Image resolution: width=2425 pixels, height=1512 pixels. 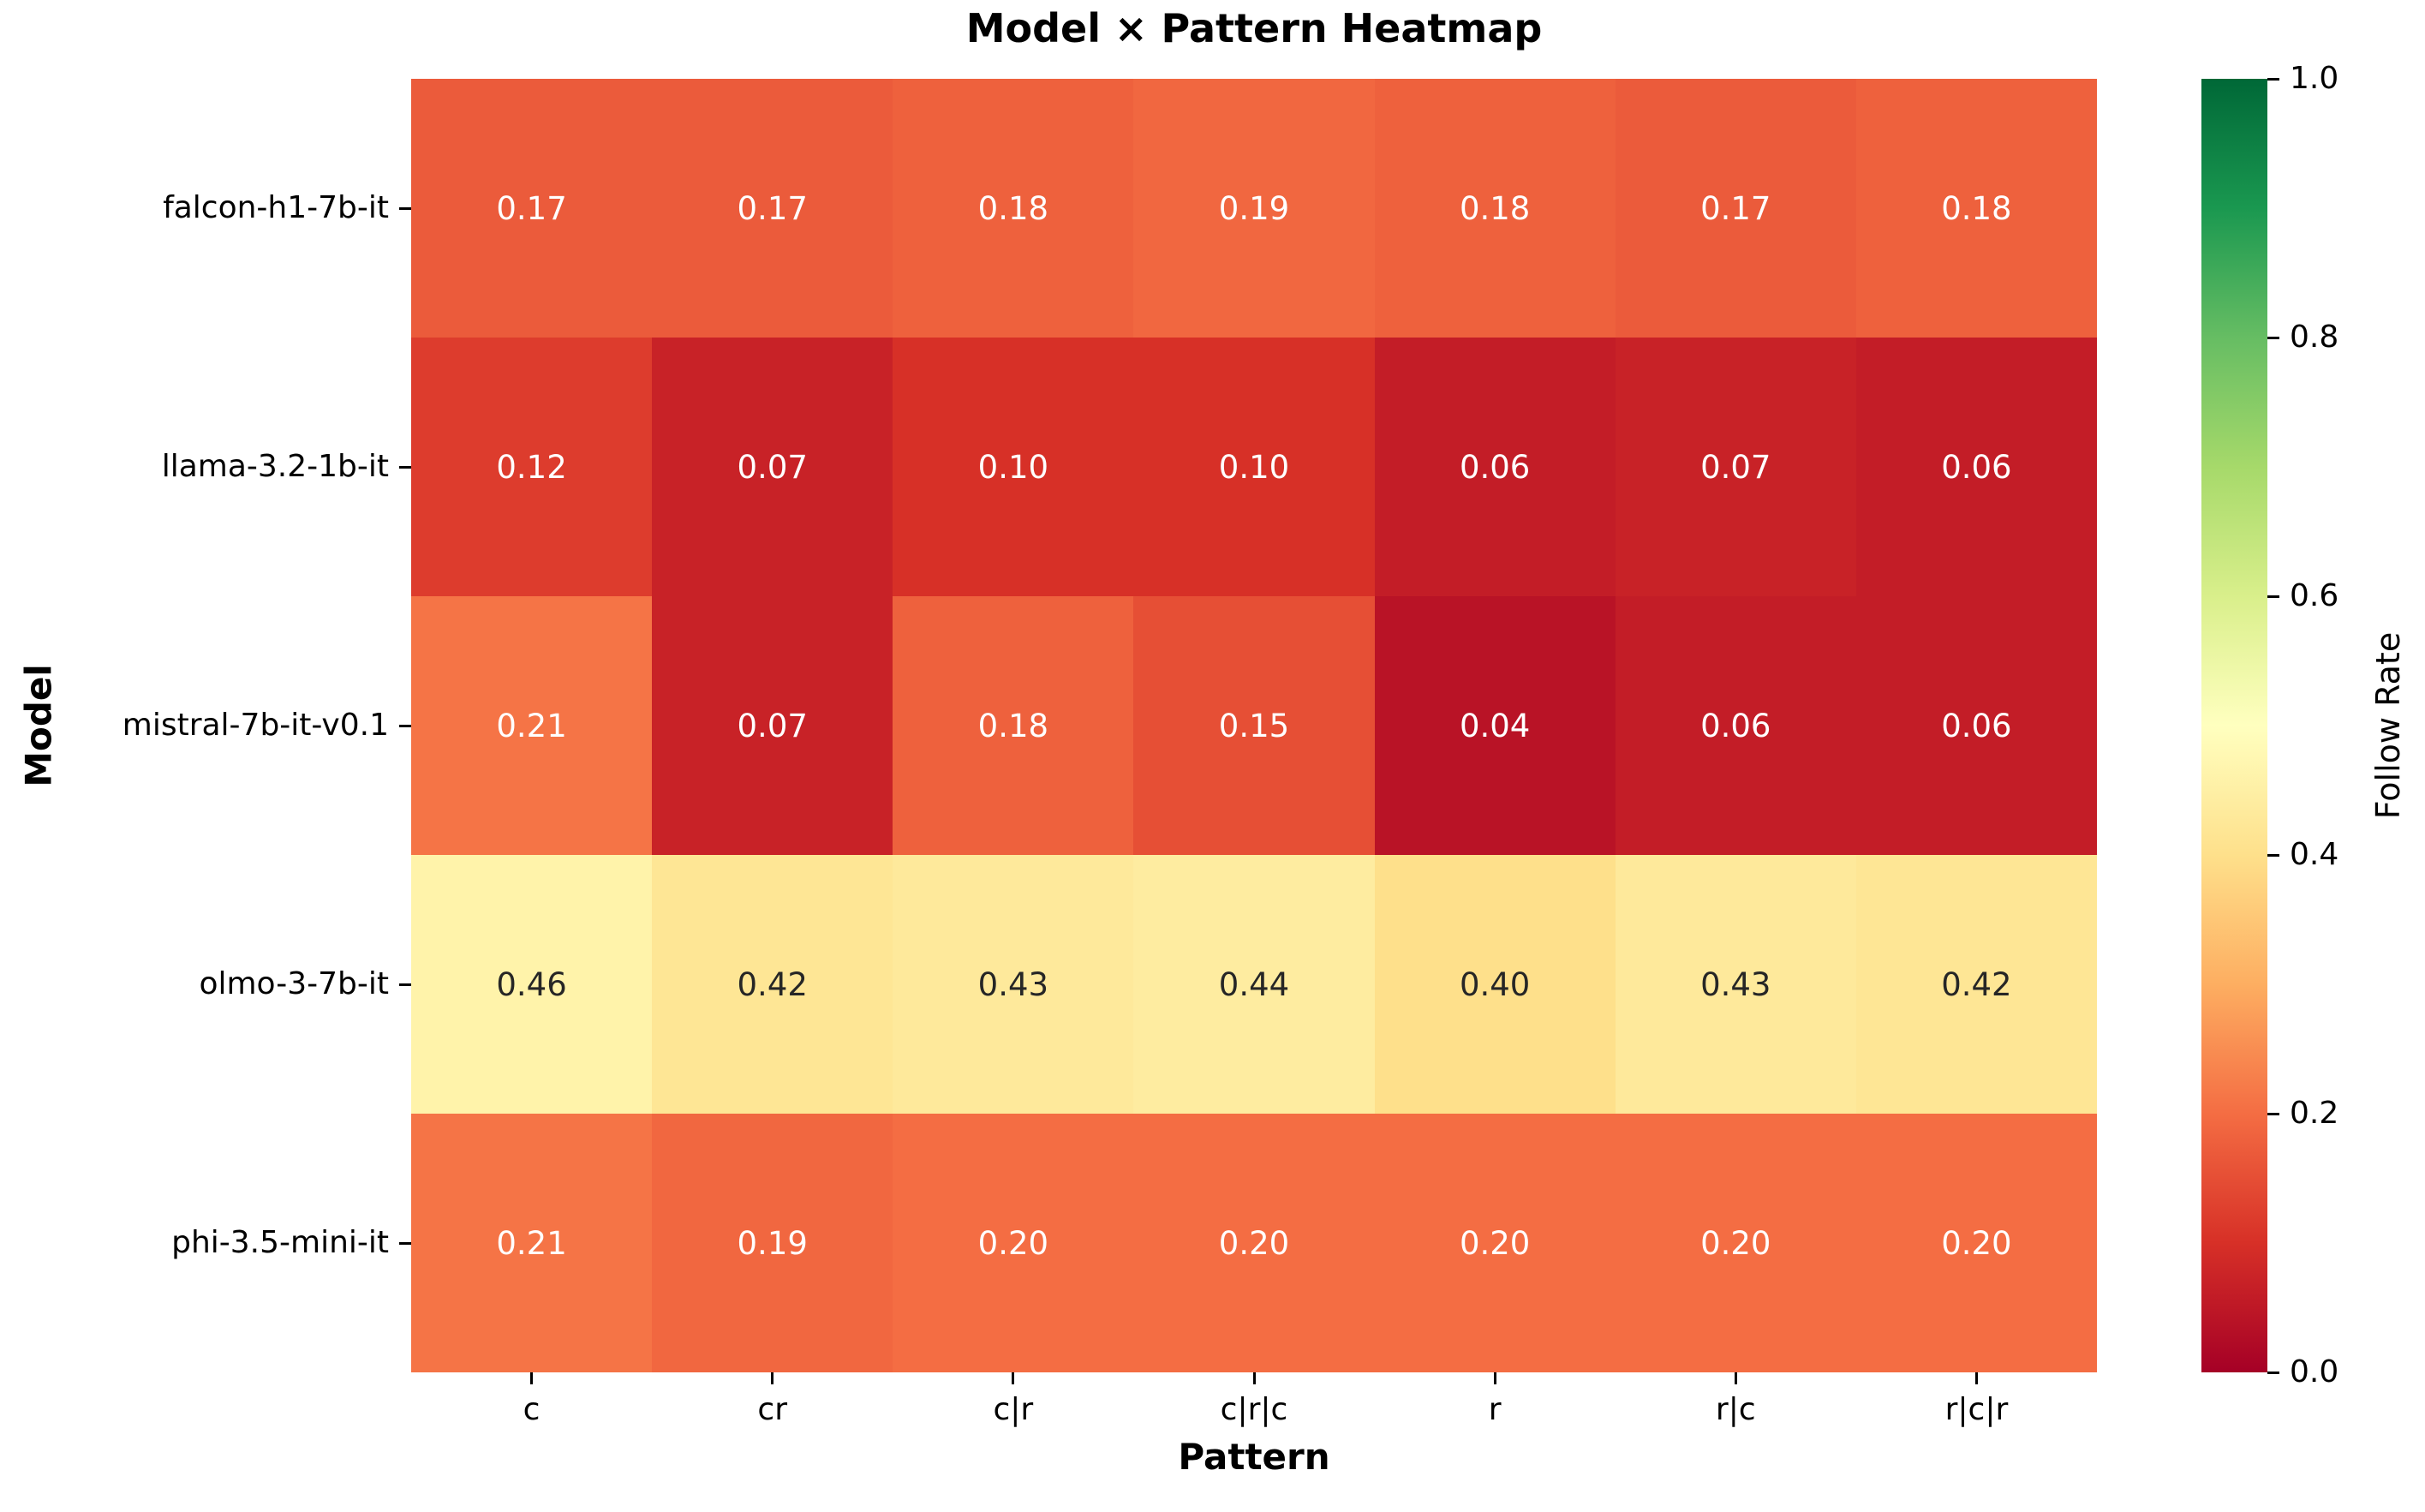 I want to click on heatmap-cell-value: 0.19, so click(x=772, y=1243).